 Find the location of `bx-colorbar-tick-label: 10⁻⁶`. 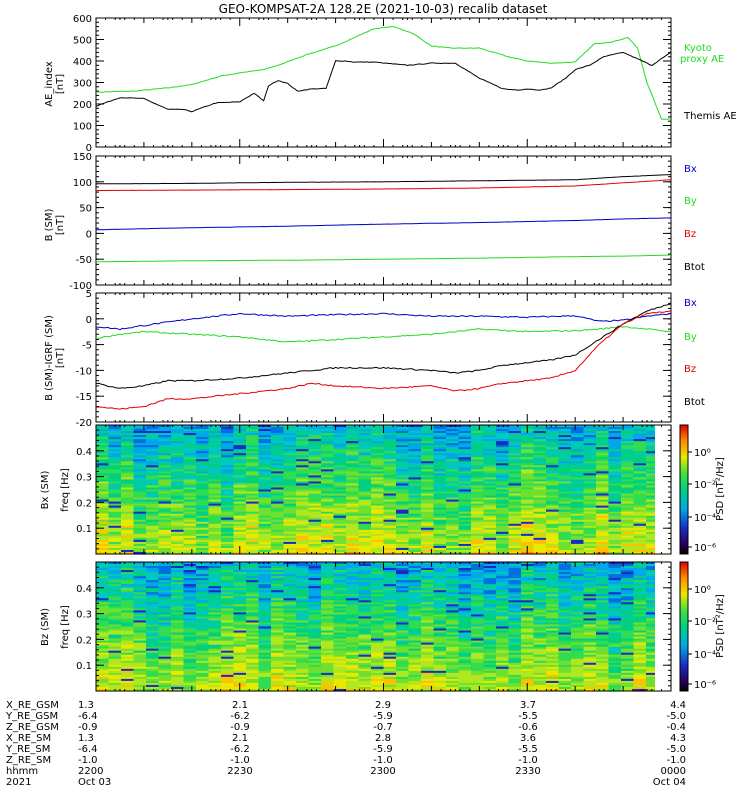

bx-colorbar-tick-label: 10⁻⁶ is located at coordinates (705, 548).